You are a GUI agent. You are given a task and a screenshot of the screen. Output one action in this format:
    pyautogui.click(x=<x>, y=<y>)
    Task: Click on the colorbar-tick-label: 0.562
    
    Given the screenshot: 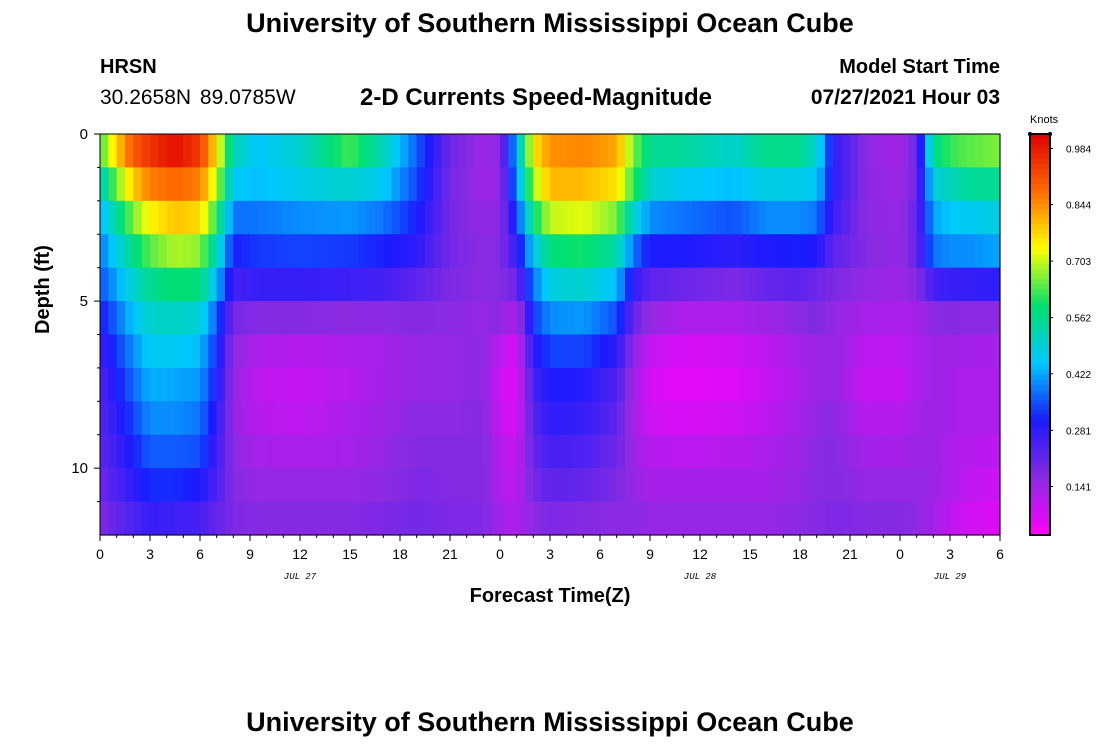 What is the action you would take?
    pyautogui.click(x=1078, y=319)
    